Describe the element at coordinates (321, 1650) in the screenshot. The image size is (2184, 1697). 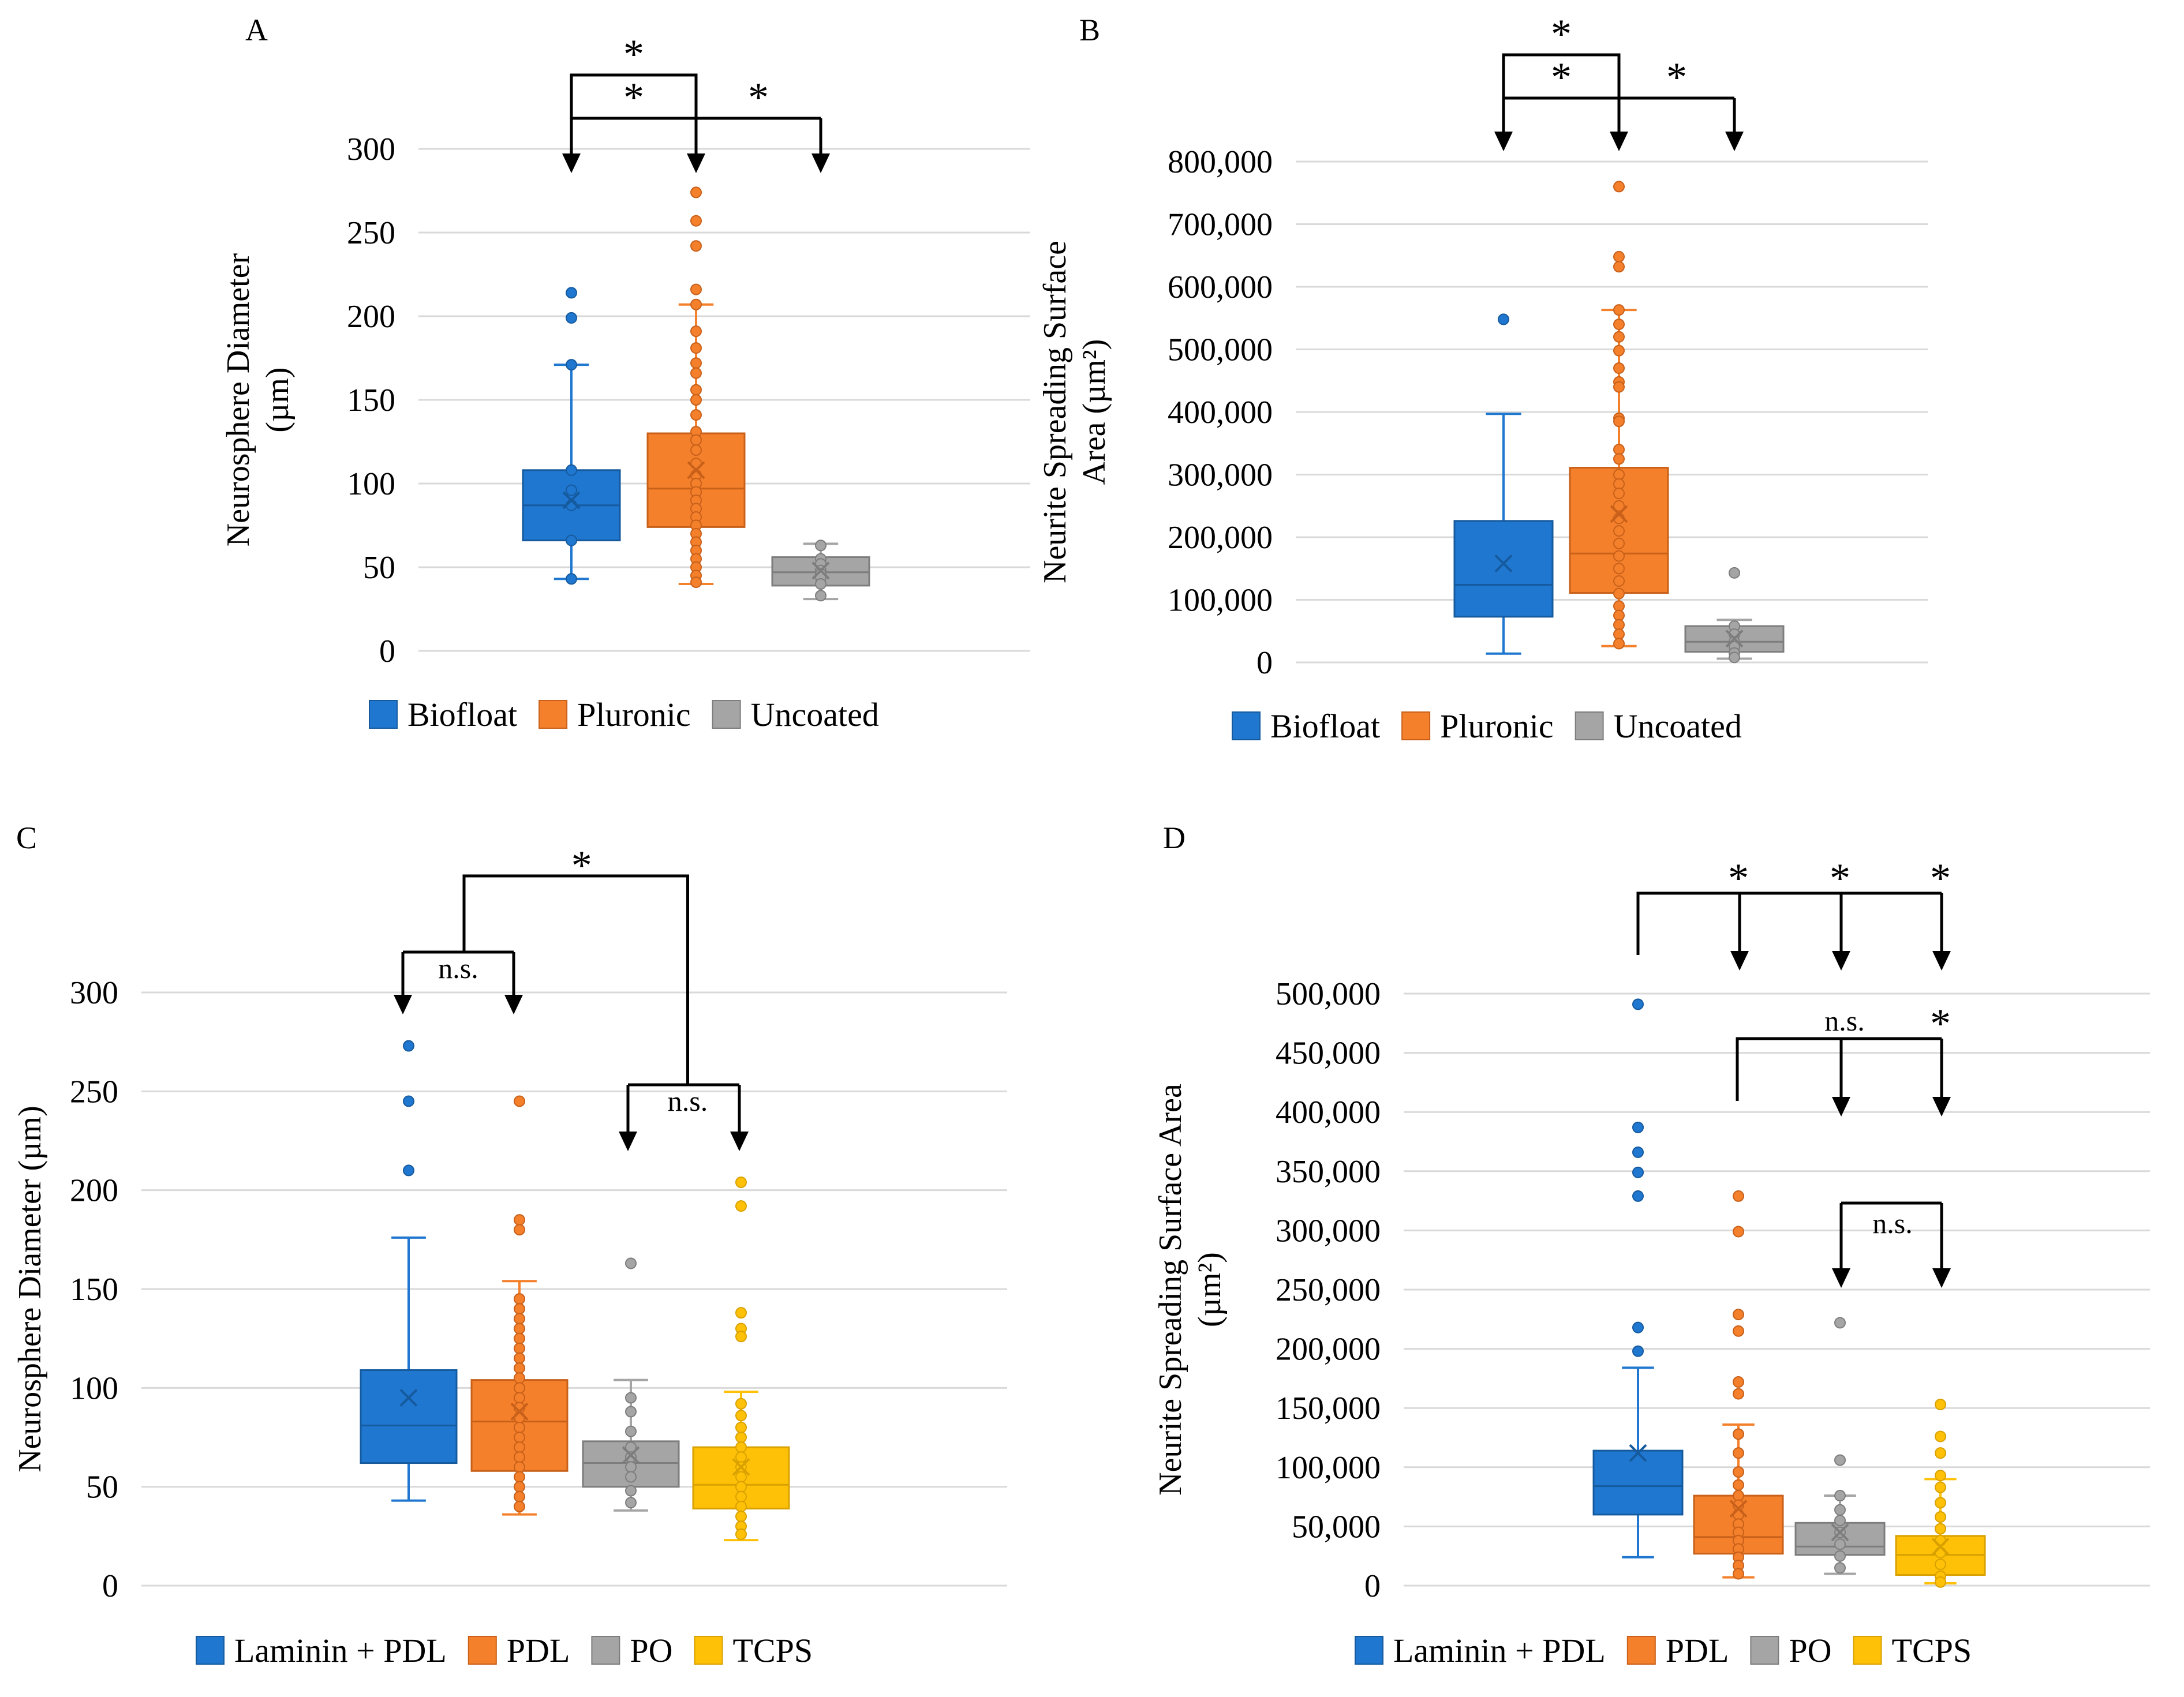
I see `legend-item: Laminin + PDL` at that location.